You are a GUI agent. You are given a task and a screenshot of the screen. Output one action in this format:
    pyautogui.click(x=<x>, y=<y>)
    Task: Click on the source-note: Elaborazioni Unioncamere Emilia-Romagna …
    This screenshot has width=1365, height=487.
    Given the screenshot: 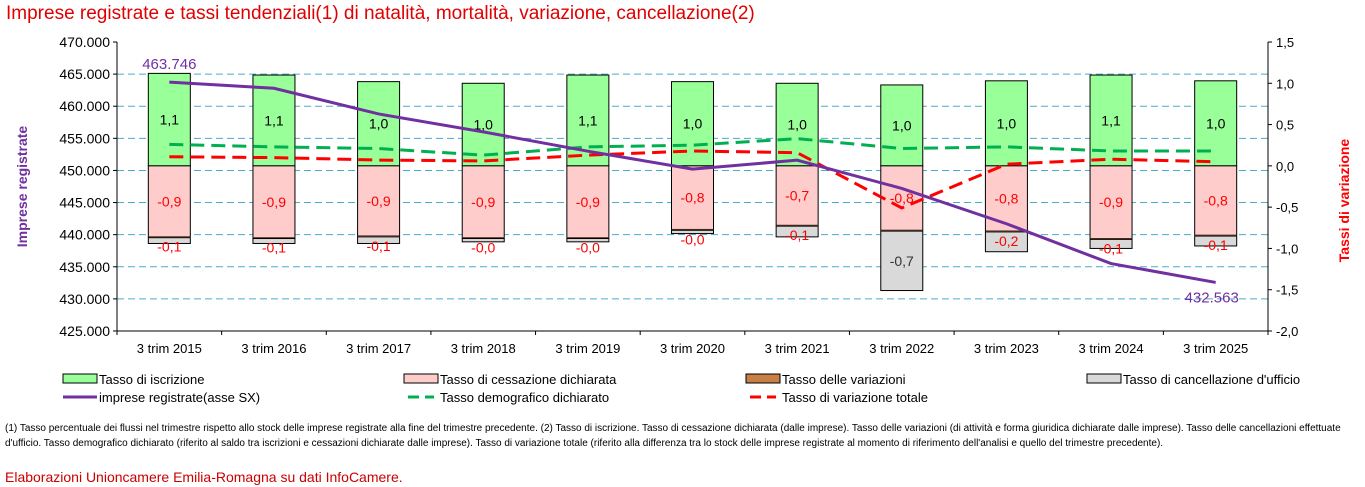 What is the action you would take?
    pyautogui.click(x=204, y=477)
    